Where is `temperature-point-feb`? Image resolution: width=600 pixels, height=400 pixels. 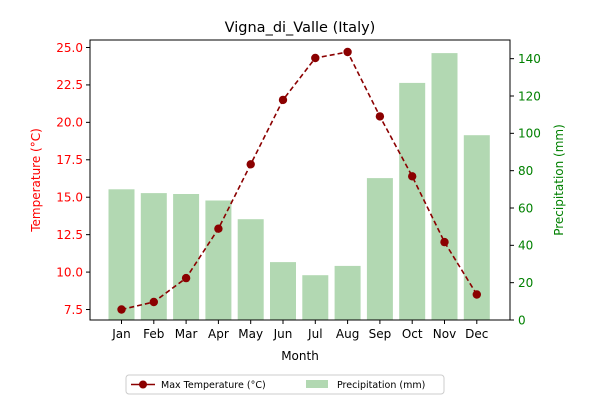 temperature-point-feb is located at coordinates (153, 302).